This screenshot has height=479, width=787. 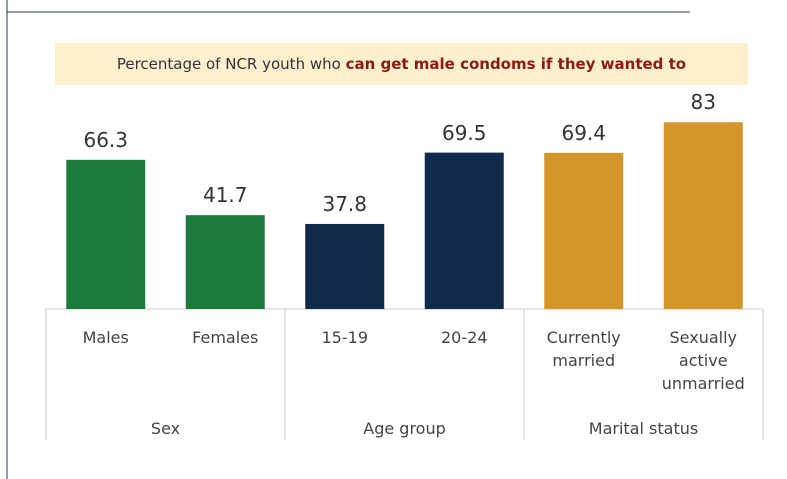 What do you see at coordinates (165, 428) in the screenshot?
I see `group-label: Sex` at bounding box center [165, 428].